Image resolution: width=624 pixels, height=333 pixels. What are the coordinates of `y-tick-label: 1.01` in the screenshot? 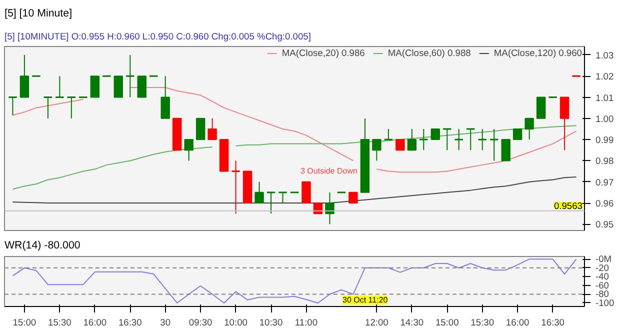 It's located at (605, 97).